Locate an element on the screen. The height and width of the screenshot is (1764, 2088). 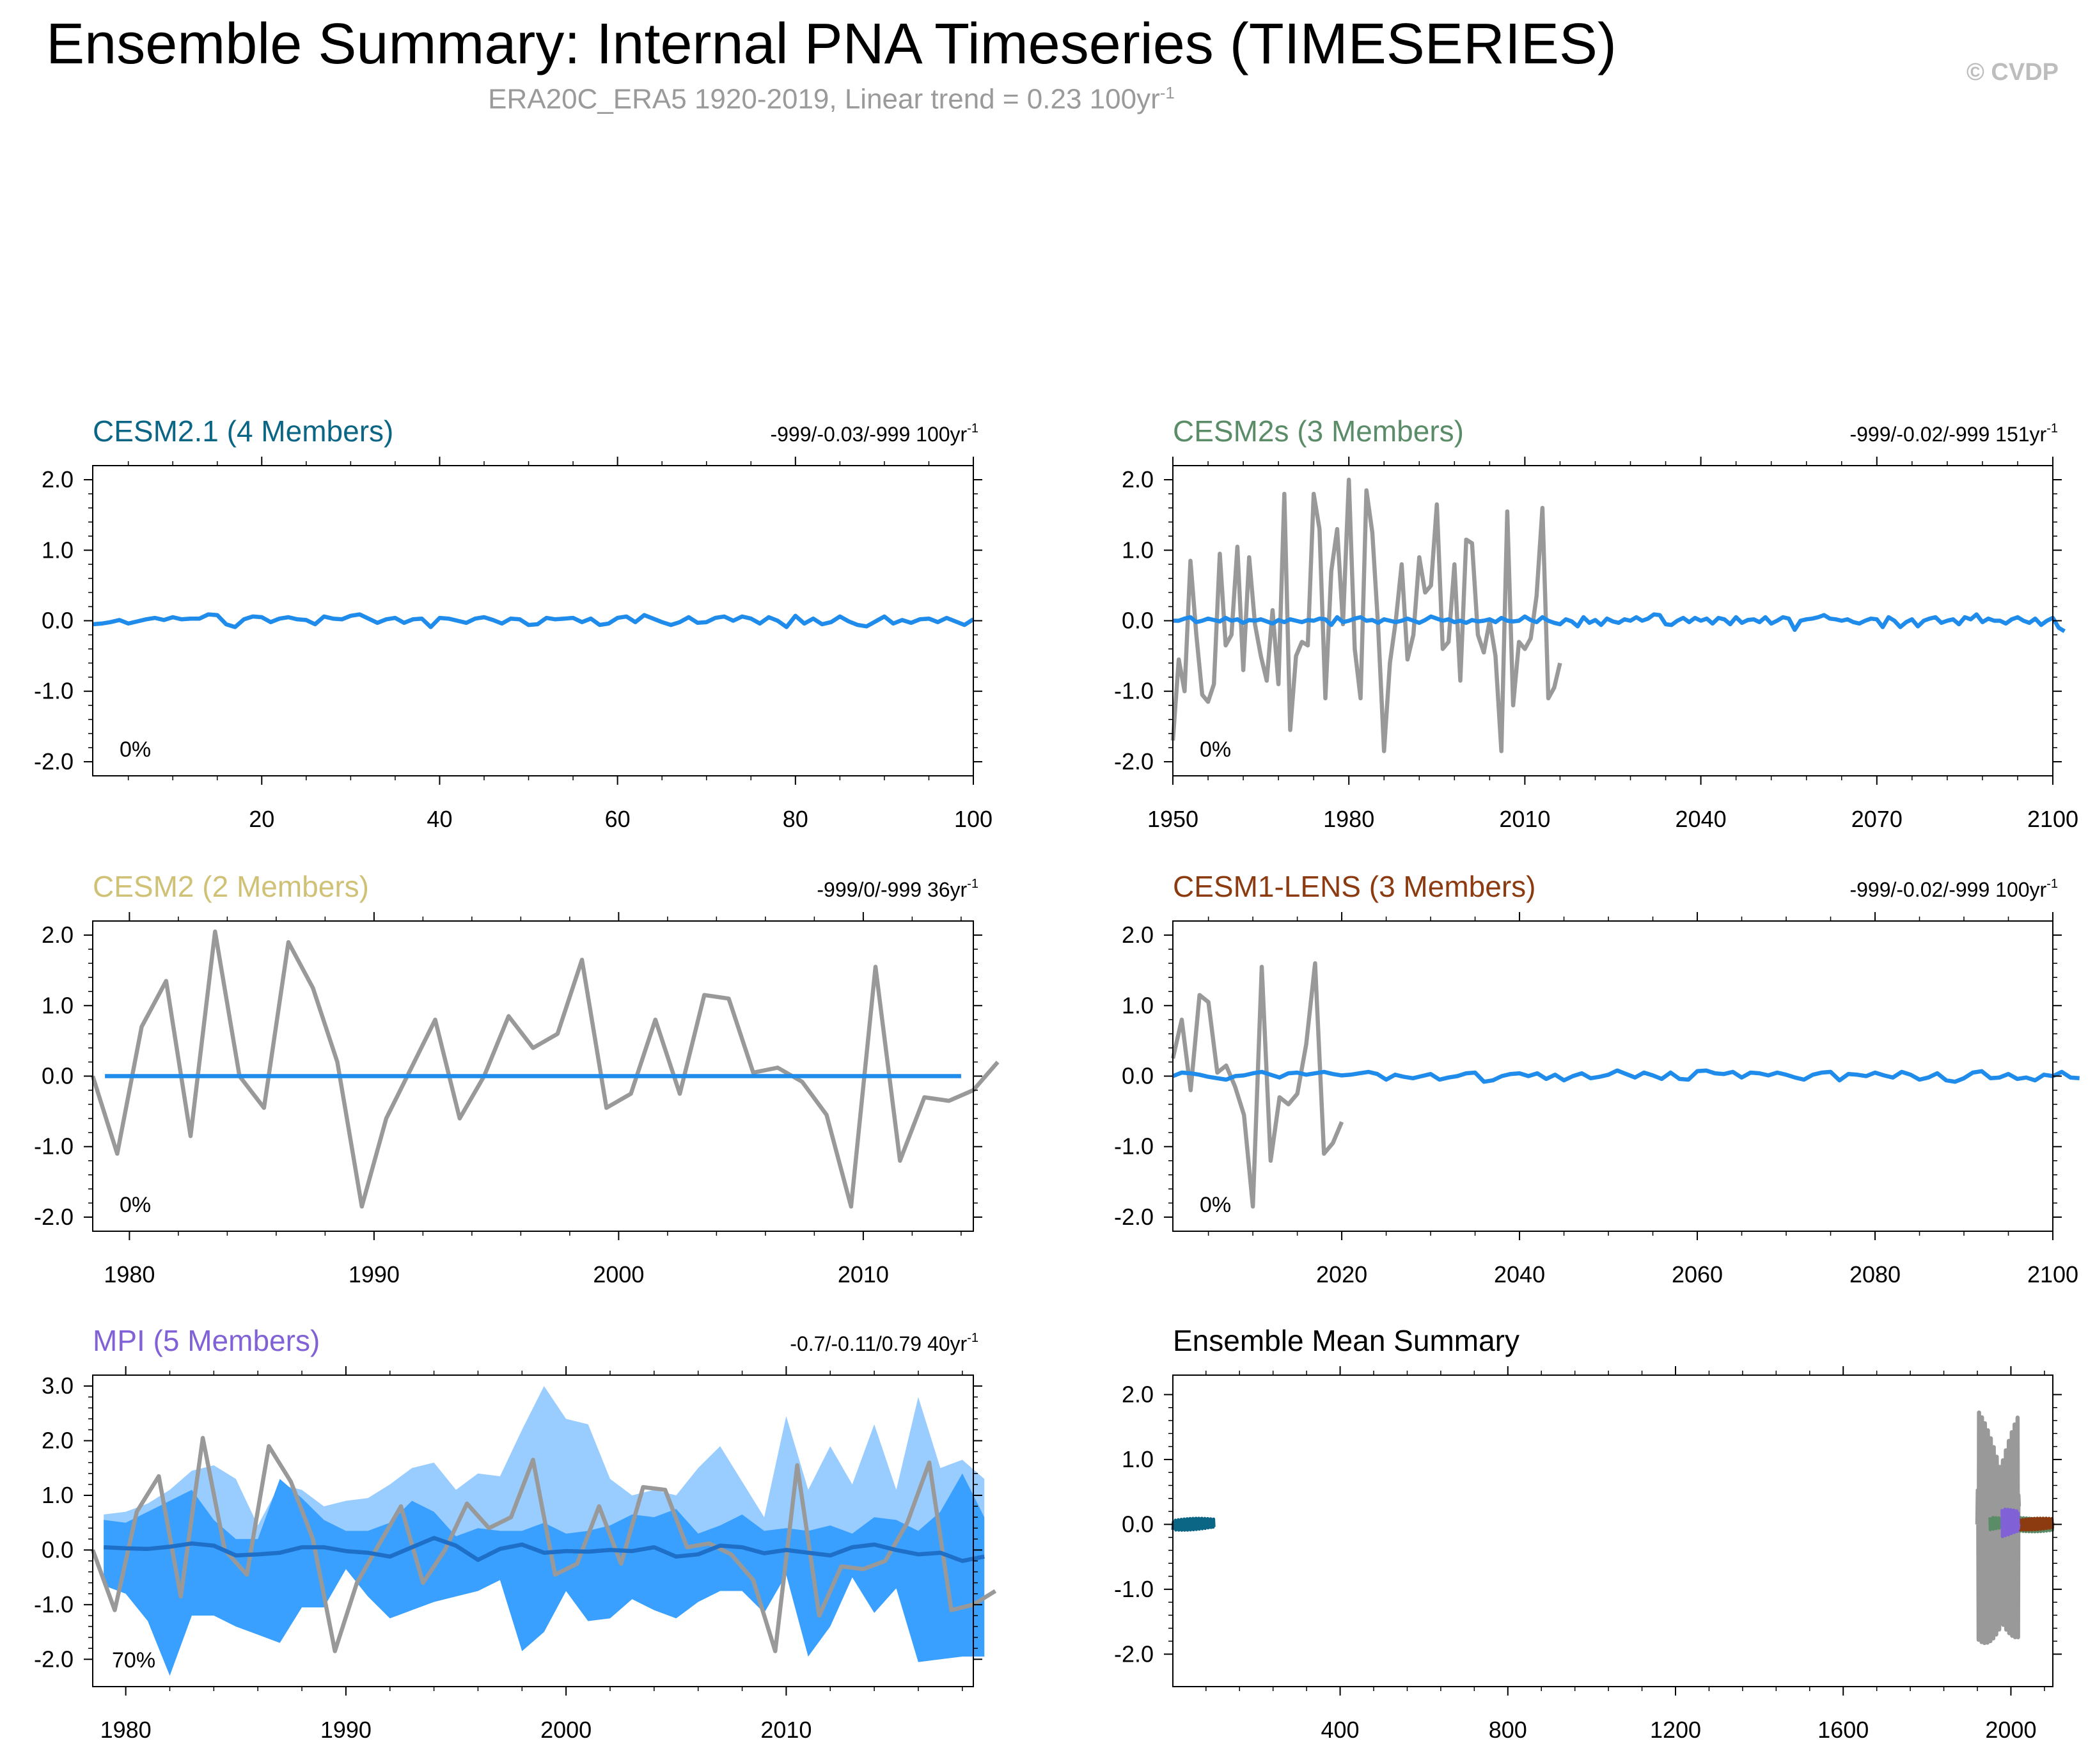
x-tick-label: 800 is located at coordinates (1508, 1730).